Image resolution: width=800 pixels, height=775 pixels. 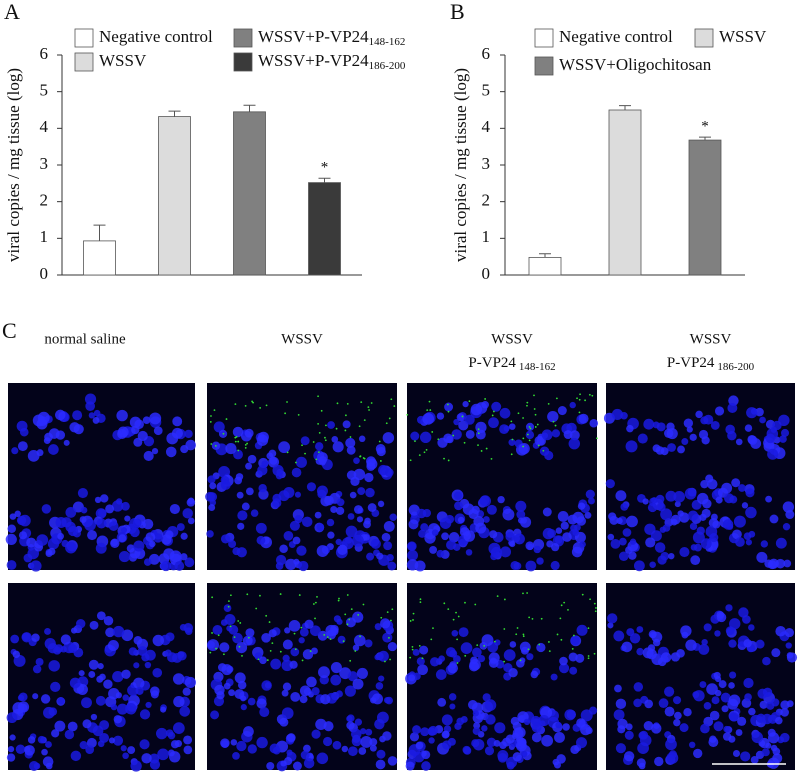 What do you see at coordinates (616, 36) in the screenshot?
I see `legend-label: Negative control` at bounding box center [616, 36].